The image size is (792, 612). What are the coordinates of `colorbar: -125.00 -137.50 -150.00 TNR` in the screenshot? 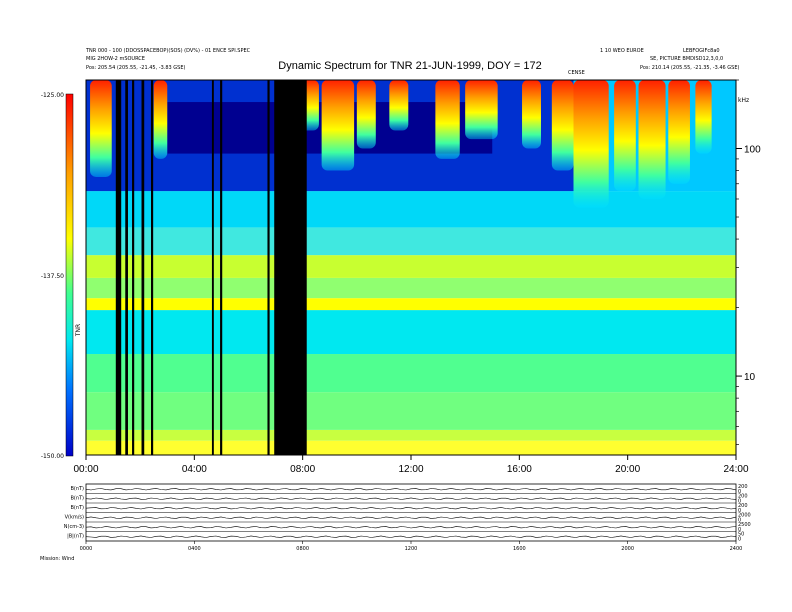 It's located at (61, 276).